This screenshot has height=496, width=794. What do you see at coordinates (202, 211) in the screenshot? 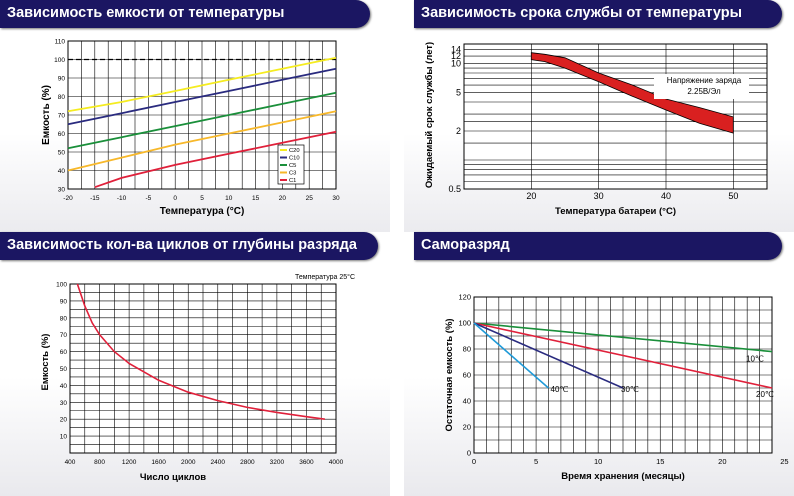
I see `x-axis-label: Температура (°C)` at bounding box center [202, 211].